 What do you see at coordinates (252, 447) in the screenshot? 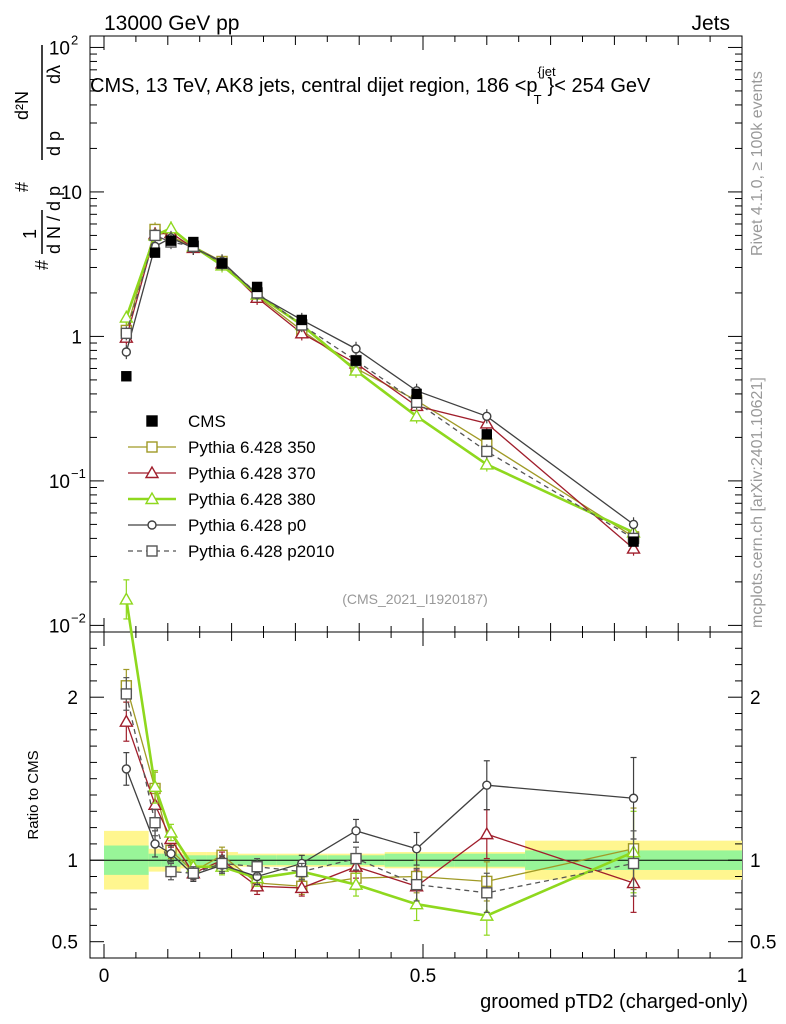
I see `legend-series-0-label: Pythia 6.428 350` at bounding box center [252, 447].